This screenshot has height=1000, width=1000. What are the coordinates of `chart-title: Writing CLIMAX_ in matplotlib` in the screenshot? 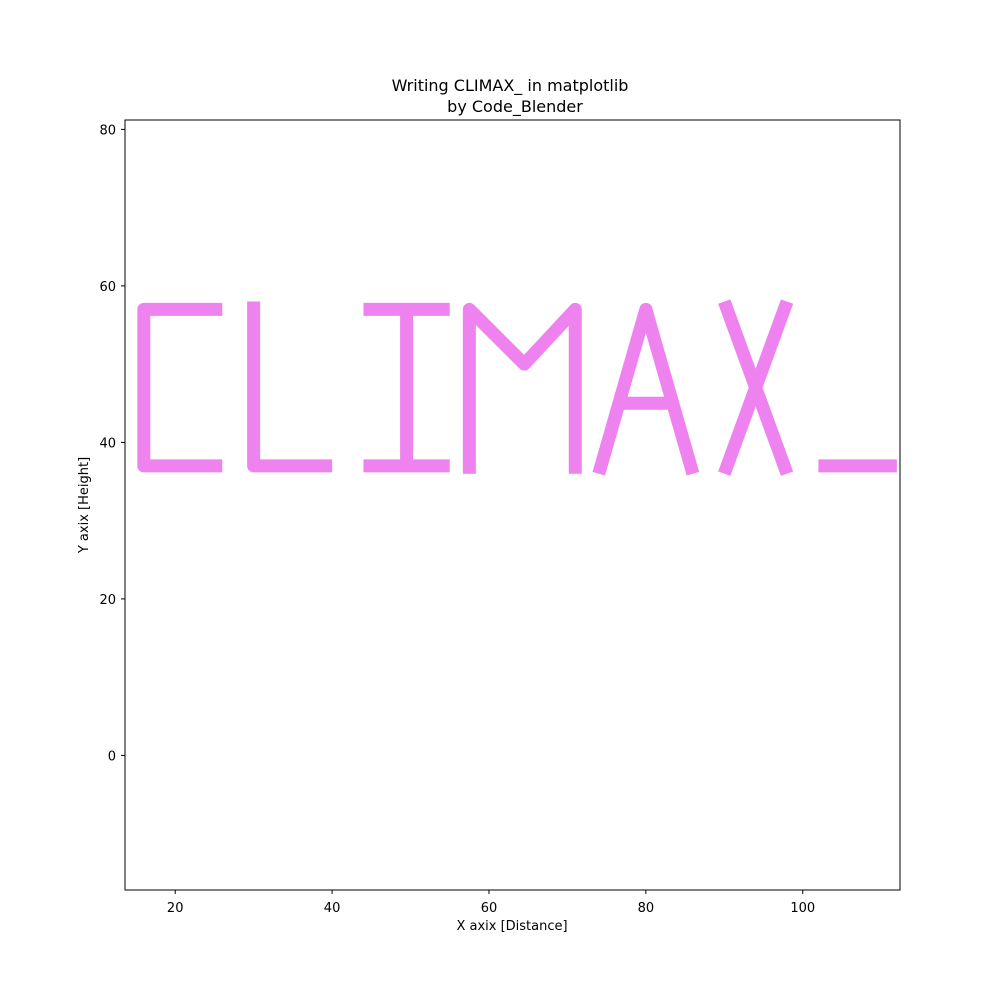 It's located at (510, 86).